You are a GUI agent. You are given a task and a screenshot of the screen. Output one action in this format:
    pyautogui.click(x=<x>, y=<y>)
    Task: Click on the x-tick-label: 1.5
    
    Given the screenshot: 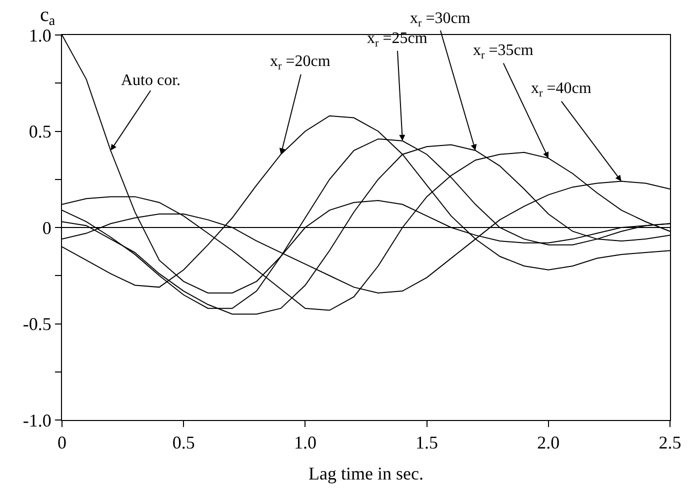 What is the action you would take?
    pyautogui.click(x=427, y=442)
    